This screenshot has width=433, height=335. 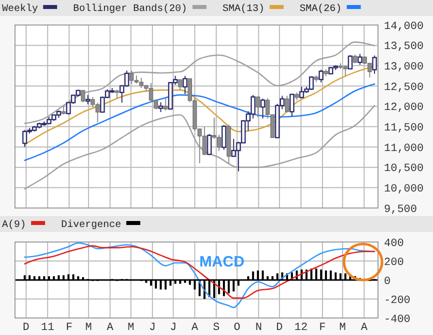 I want to click on y-tick-label: 10,000, so click(x=404, y=190).